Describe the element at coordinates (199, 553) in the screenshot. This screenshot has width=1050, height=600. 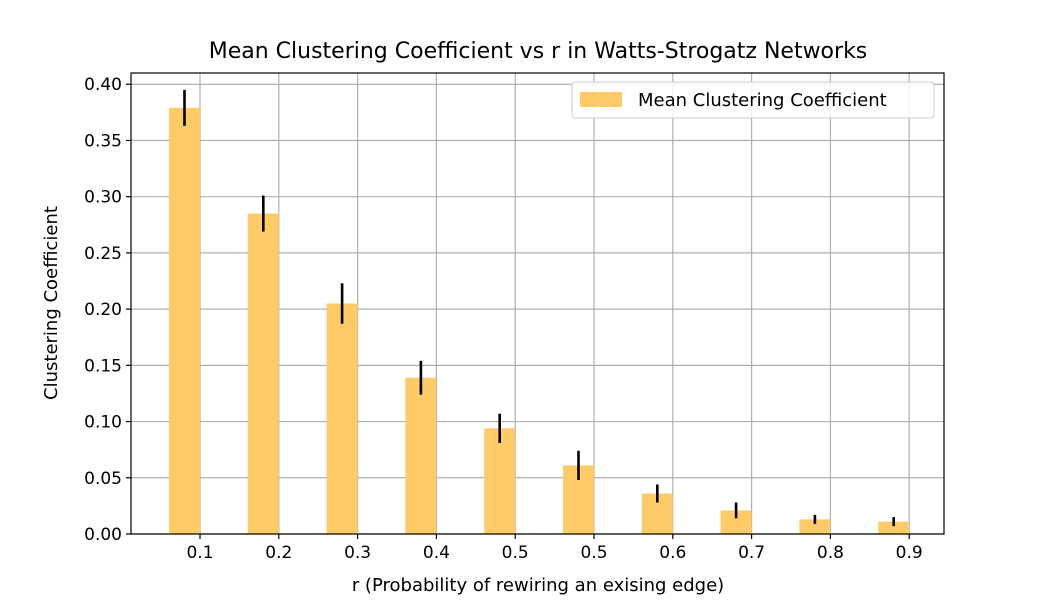
I see `x-tick-label: 0.1` at that location.